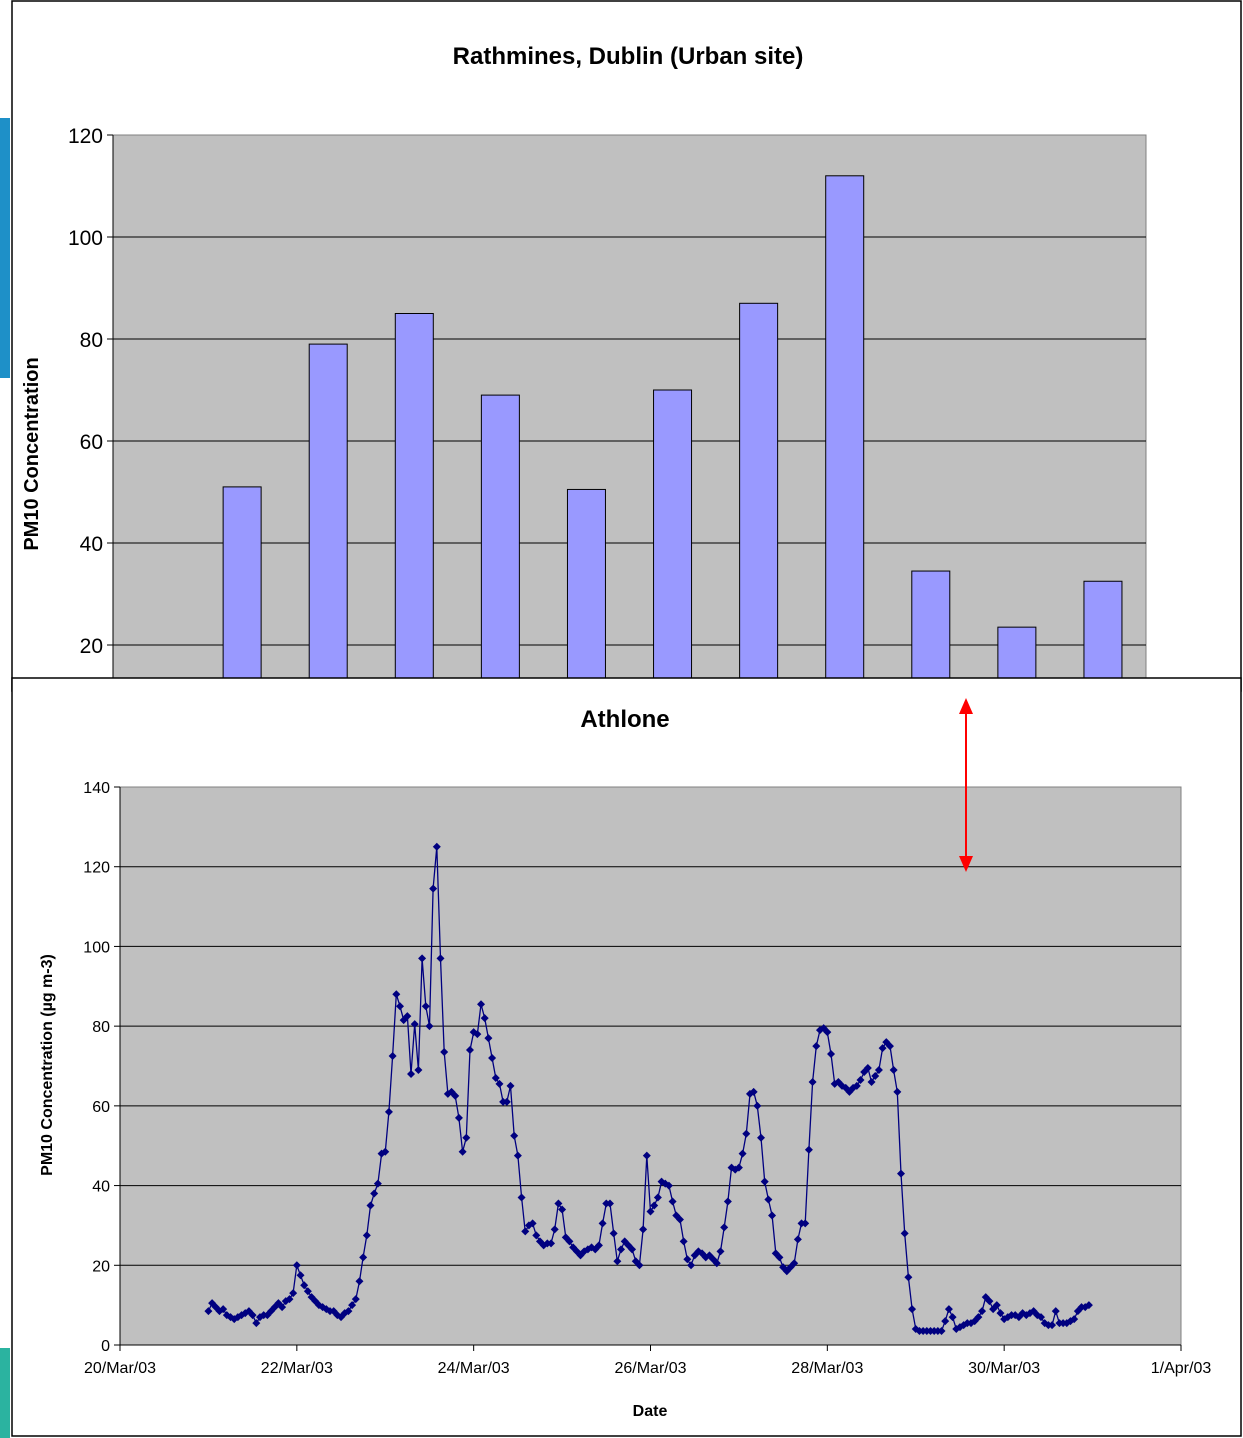 The width and height of the screenshot is (1243, 1438). What do you see at coordinates (120, 1368) in the screenshot?
I see `chart2-x-tick-label: 20/Mar/03` at bounding box center [120, 1368].